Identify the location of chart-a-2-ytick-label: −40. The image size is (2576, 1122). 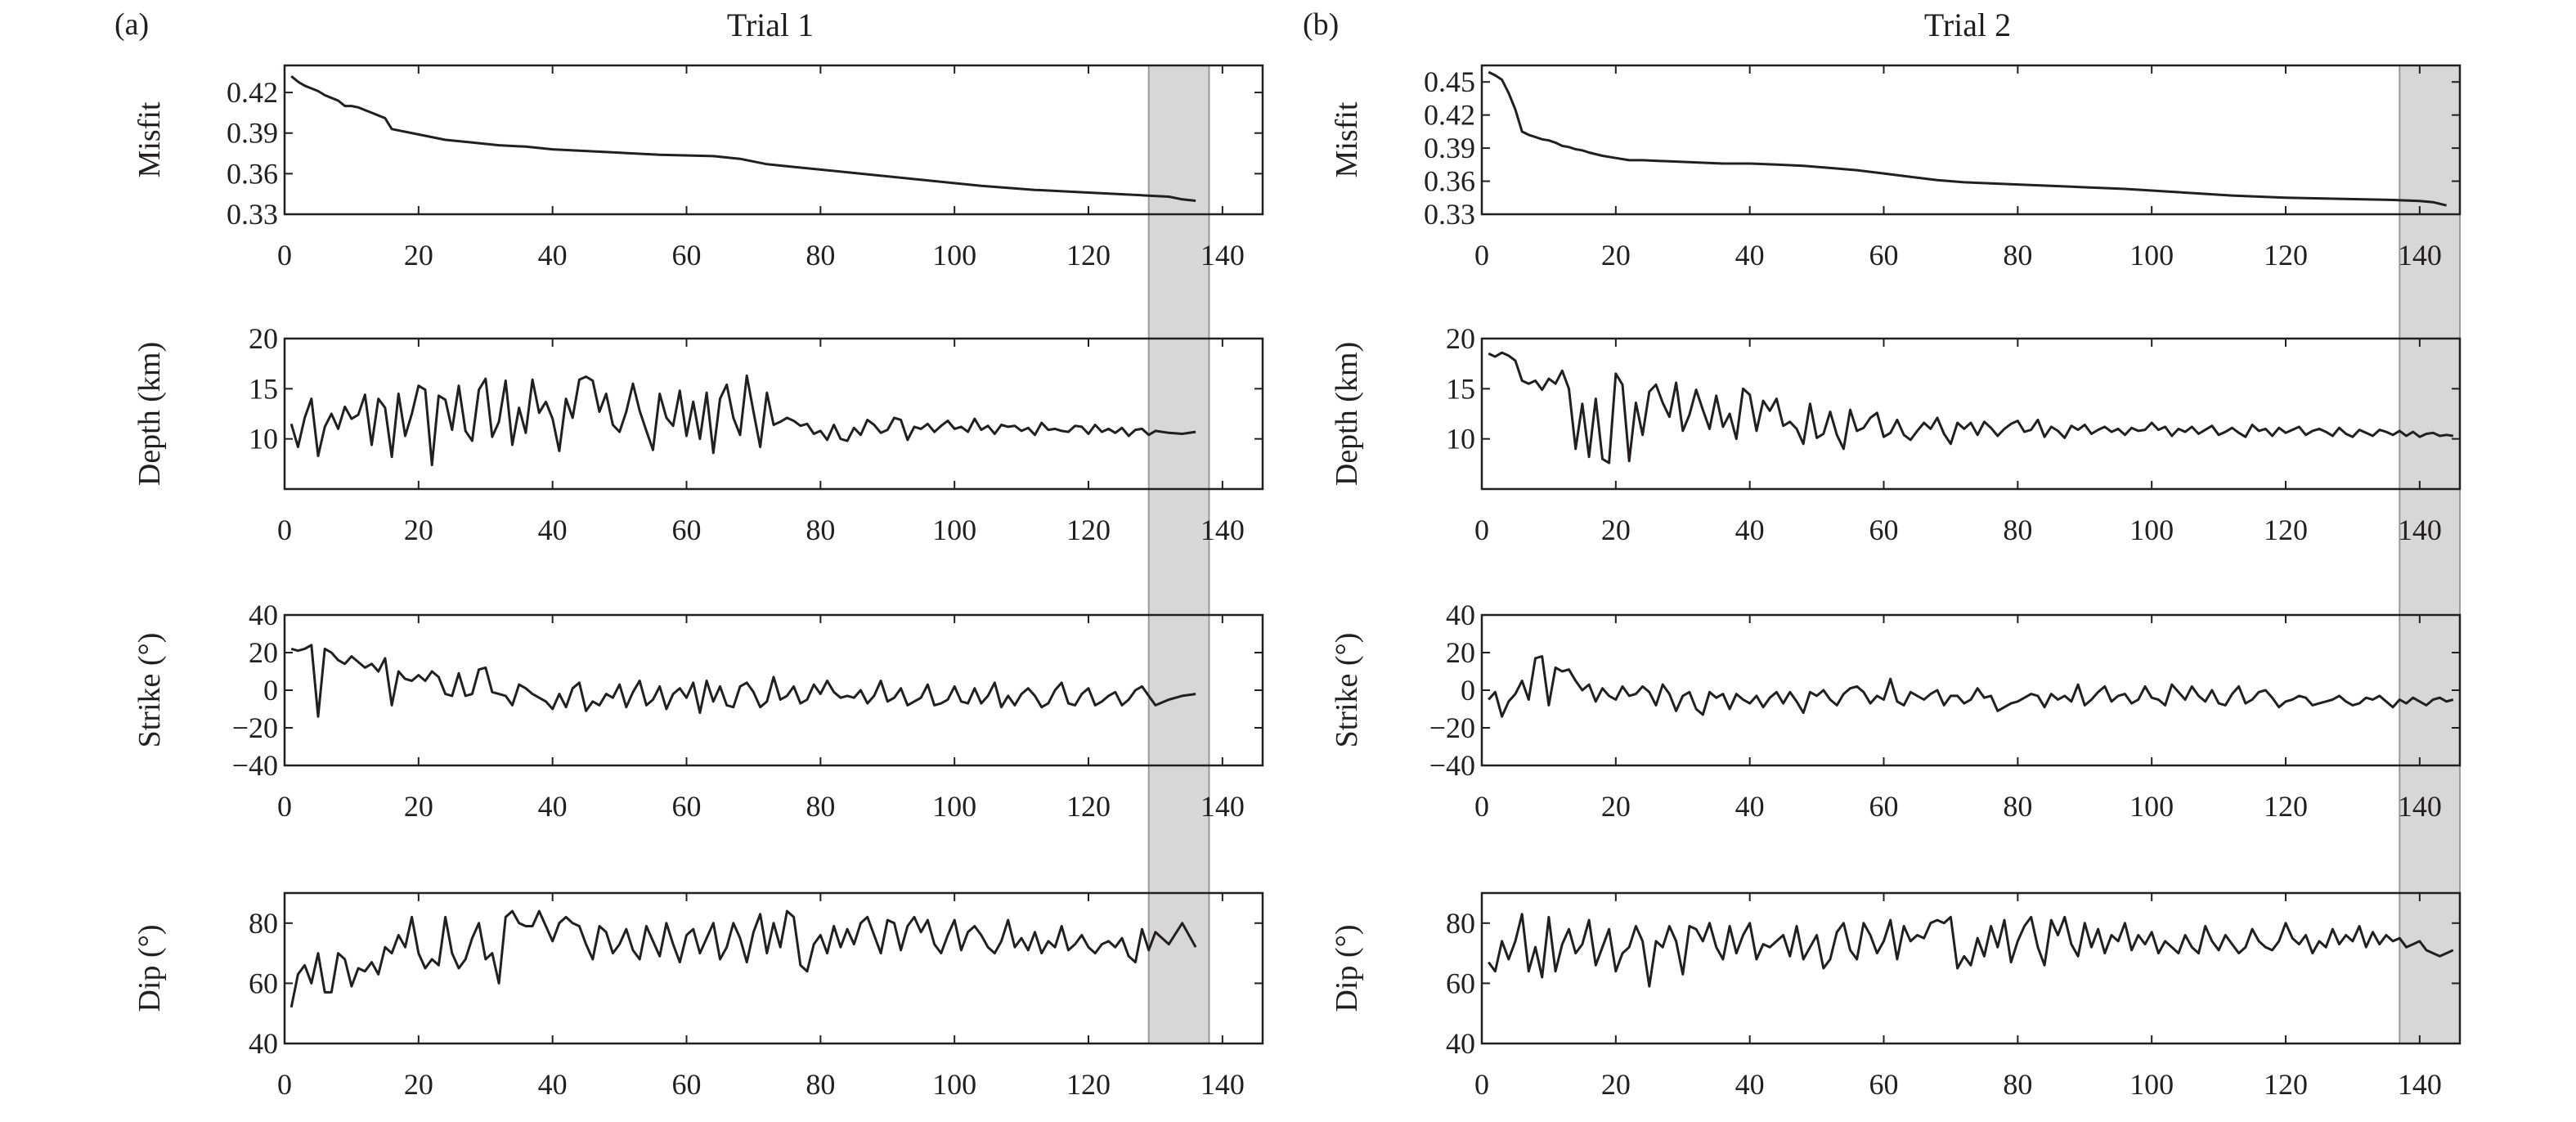
(255, 765).